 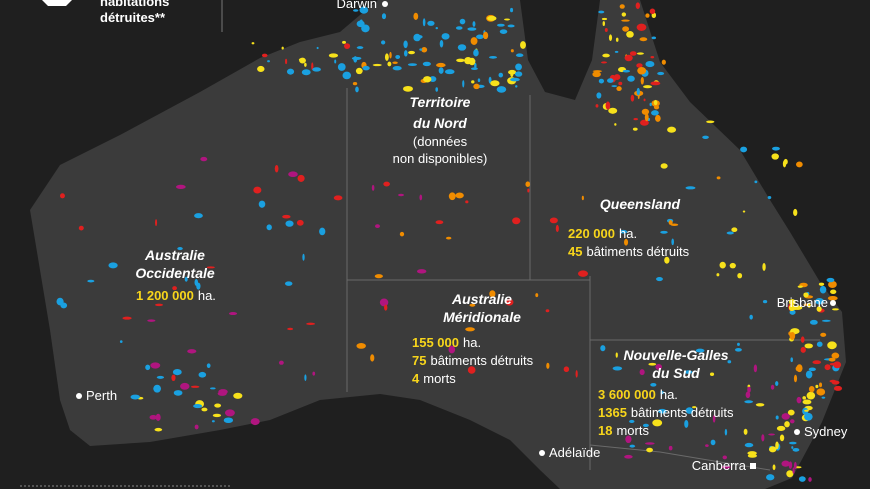 I want to click on region-stat: 18 morts, so click(x=623, y=430).